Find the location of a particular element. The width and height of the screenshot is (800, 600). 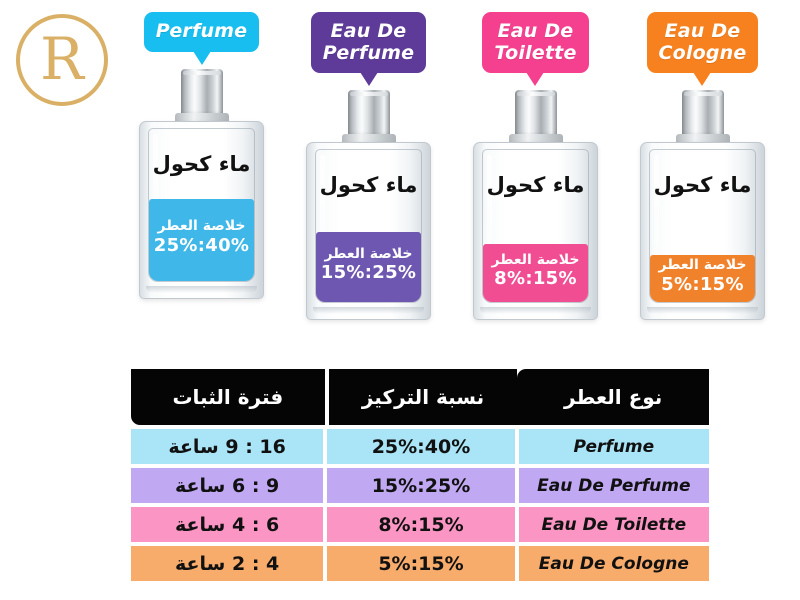

cell-type: Eau De Toilette is located at coordinates (613, 524).